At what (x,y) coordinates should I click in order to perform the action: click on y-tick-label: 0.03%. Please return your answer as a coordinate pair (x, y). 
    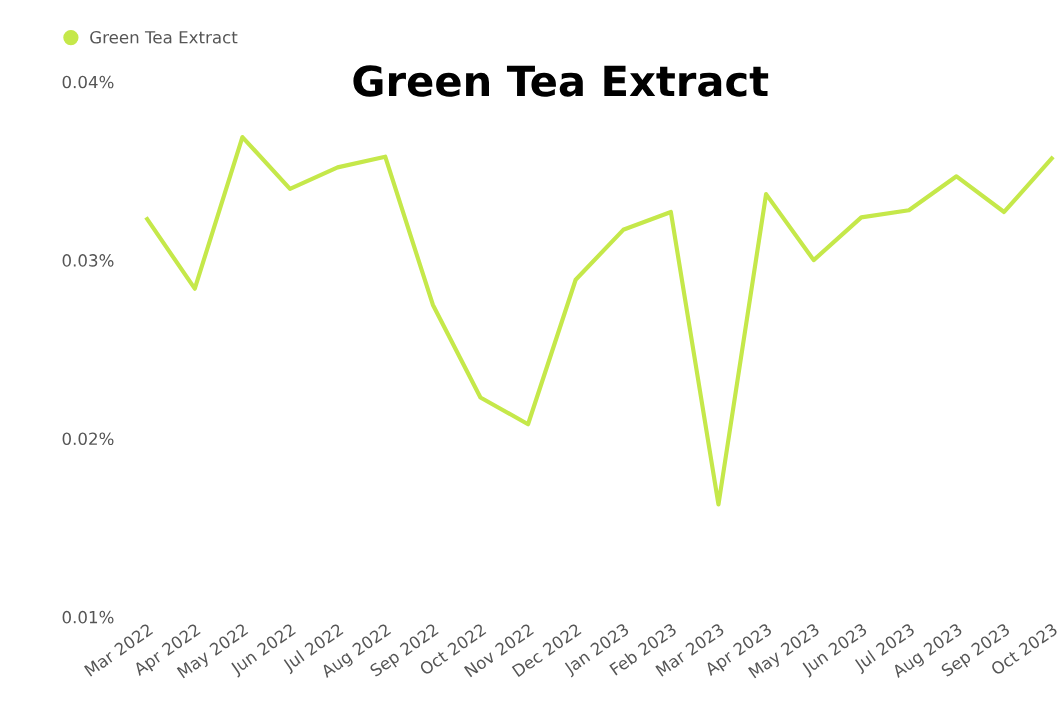
    Looking at the image, I should click on (88, 260).